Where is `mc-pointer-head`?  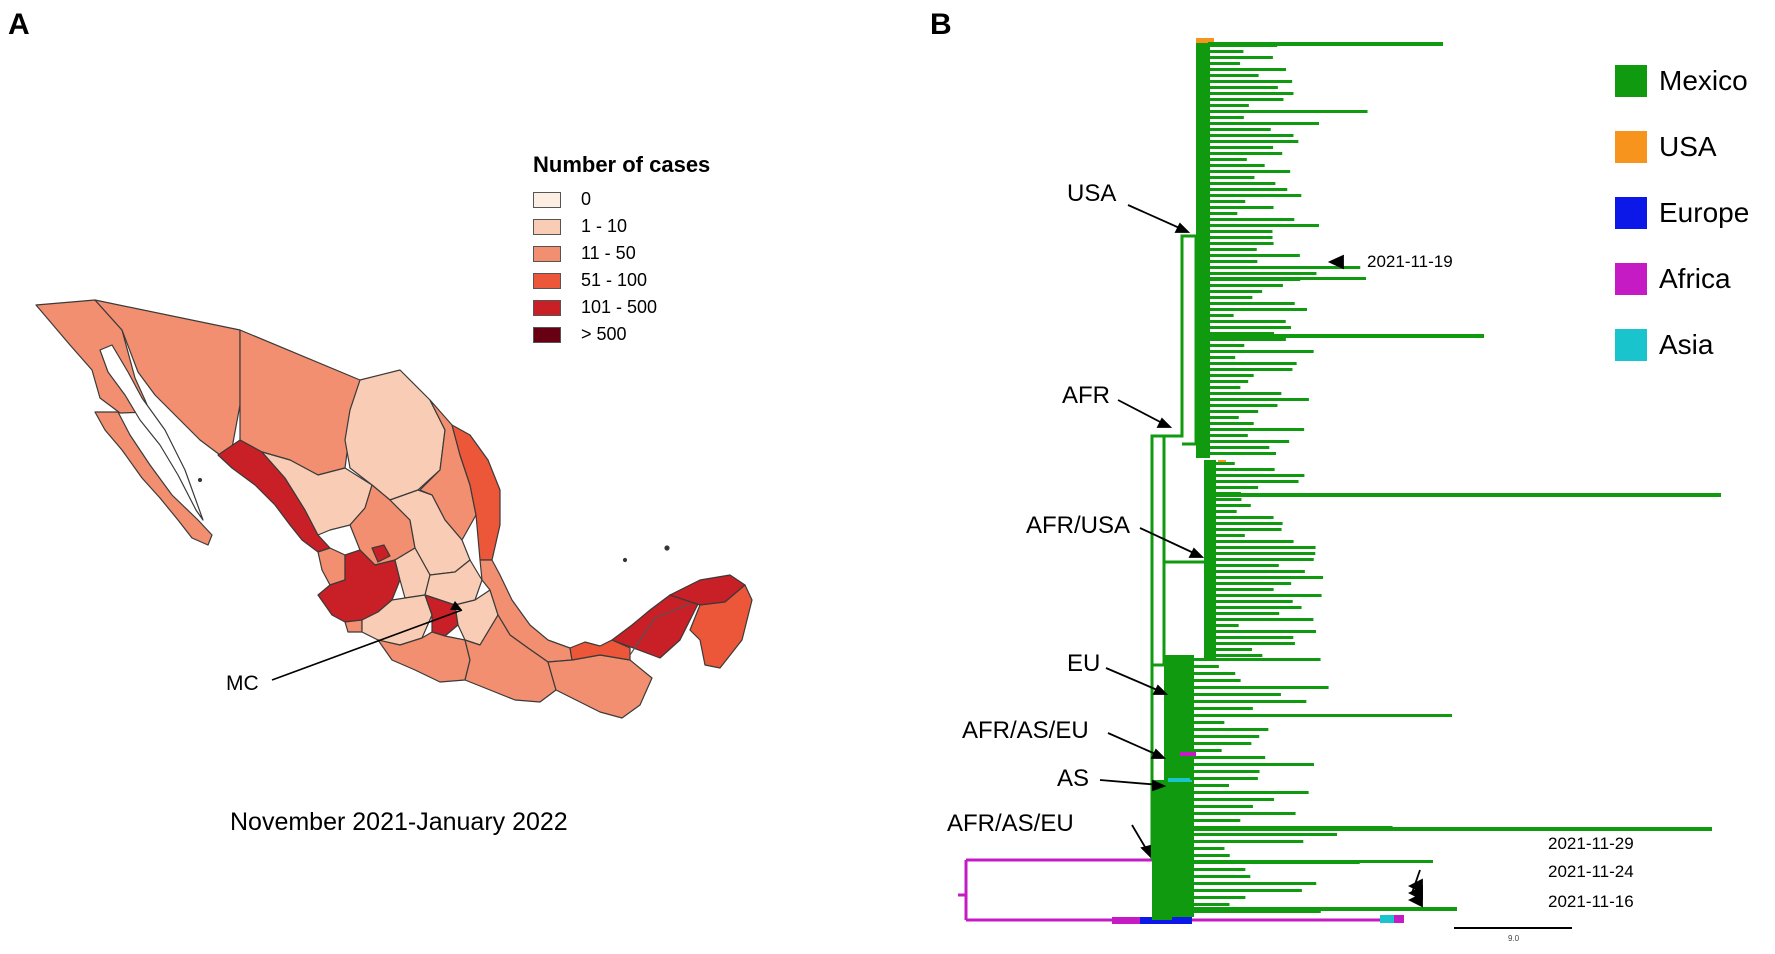
mc-pointer-head is located at coordinates (456, 605).